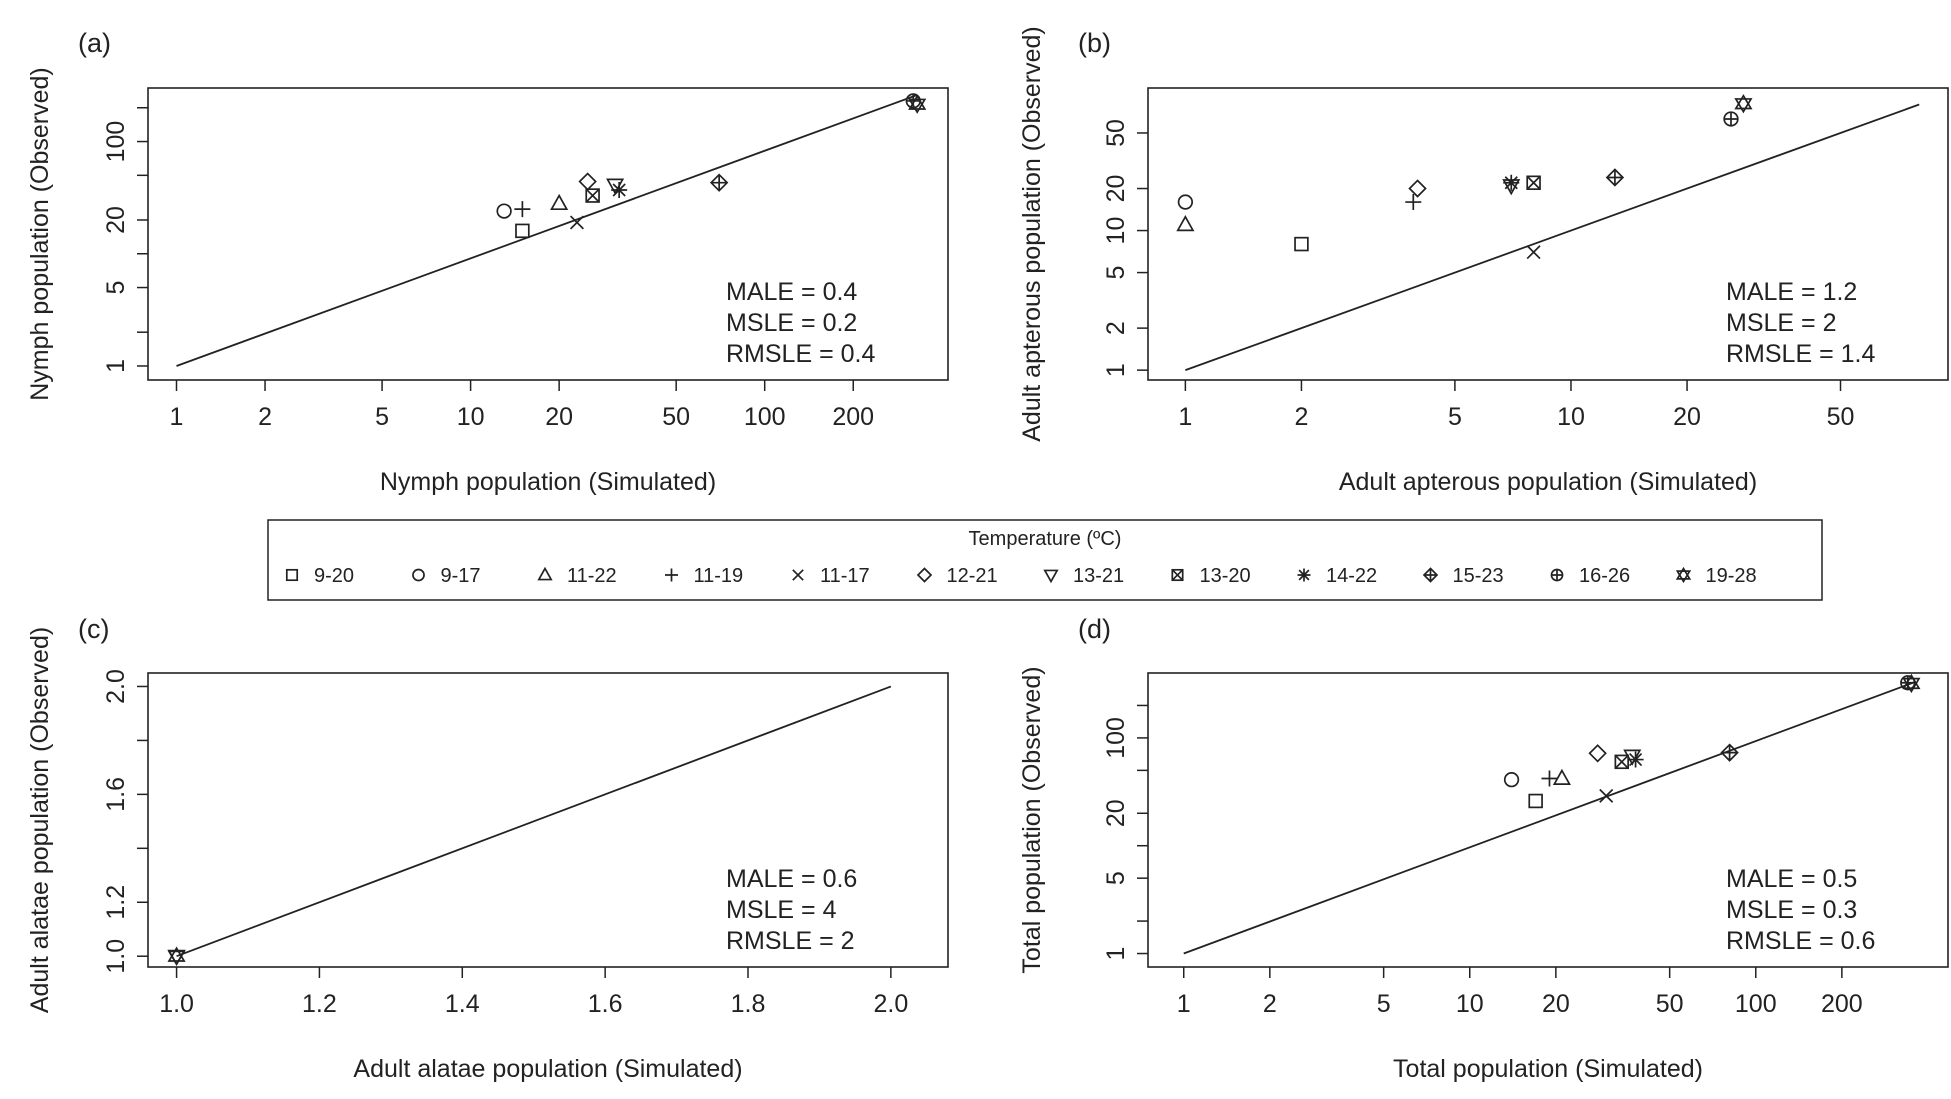 The image size is (1951, 1099). What do you see at coordinates (1116, 133) in the screenshot?
I see `y-tick-label: 50` at bounding box center [1116, 133].